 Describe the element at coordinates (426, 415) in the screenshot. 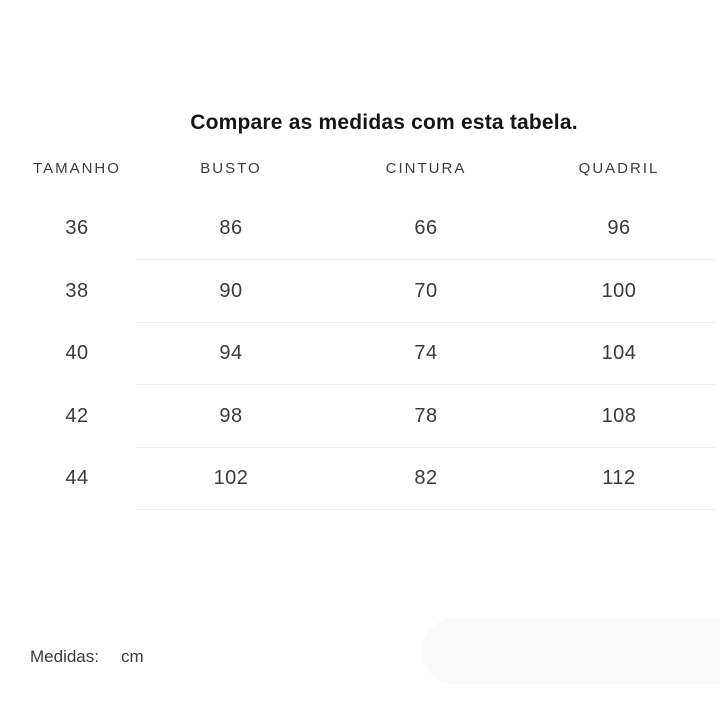

I see `measurement-value-cell: 78` at that location.